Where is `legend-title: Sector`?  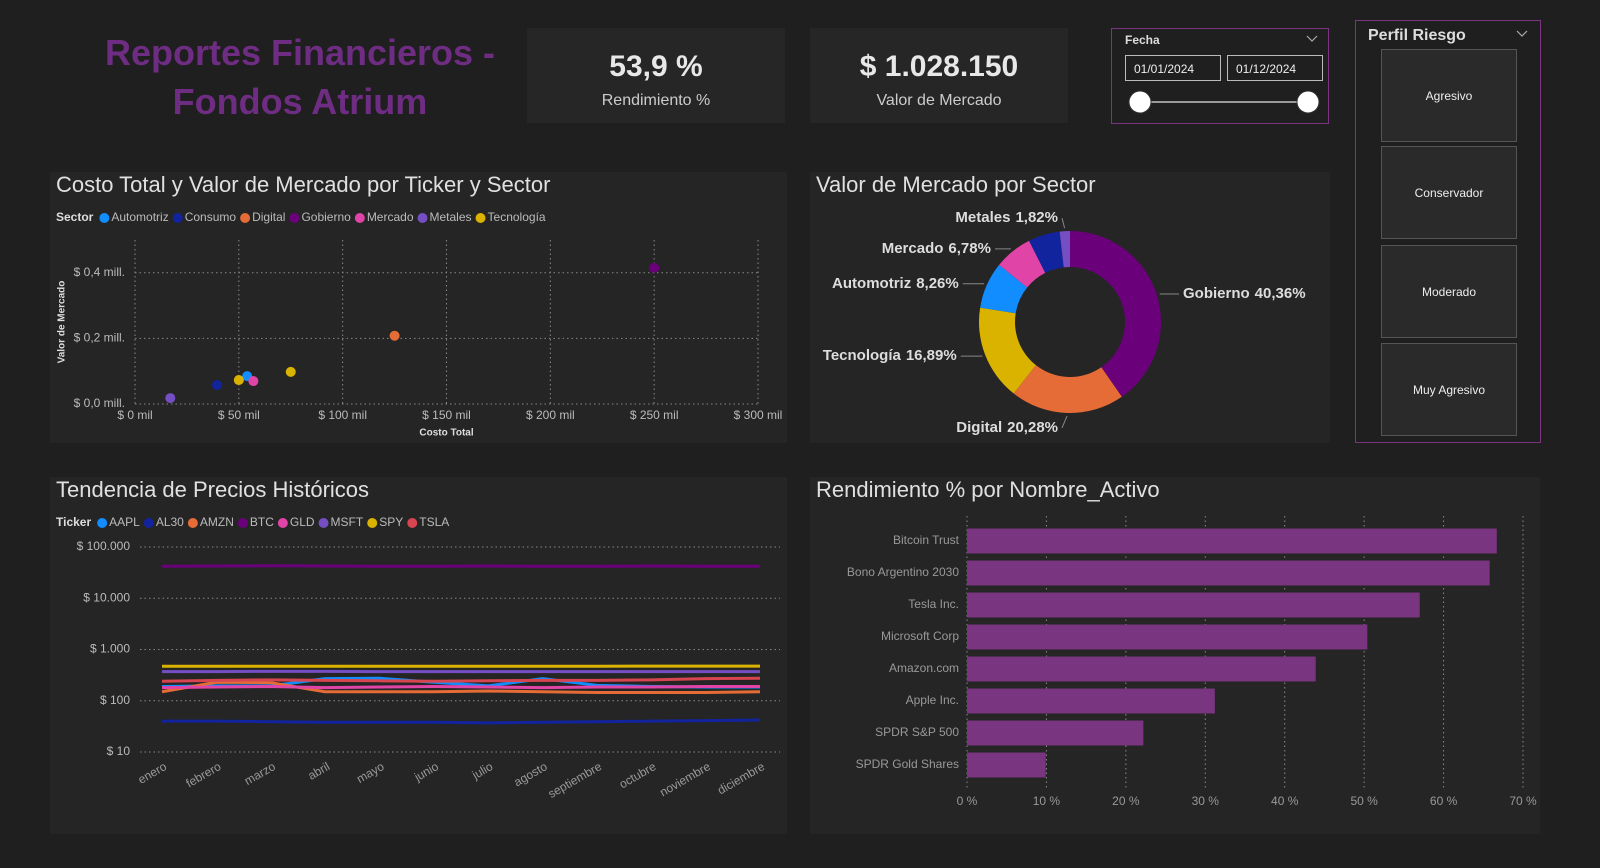
legend-title: Sector is located at coordinates (75, 217).